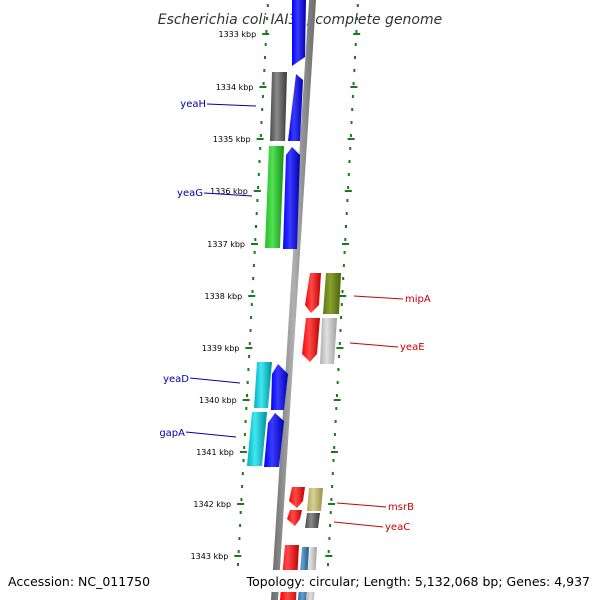 The image size is (600, 600). I want to click on leader-yeaG, so click(228, 194).